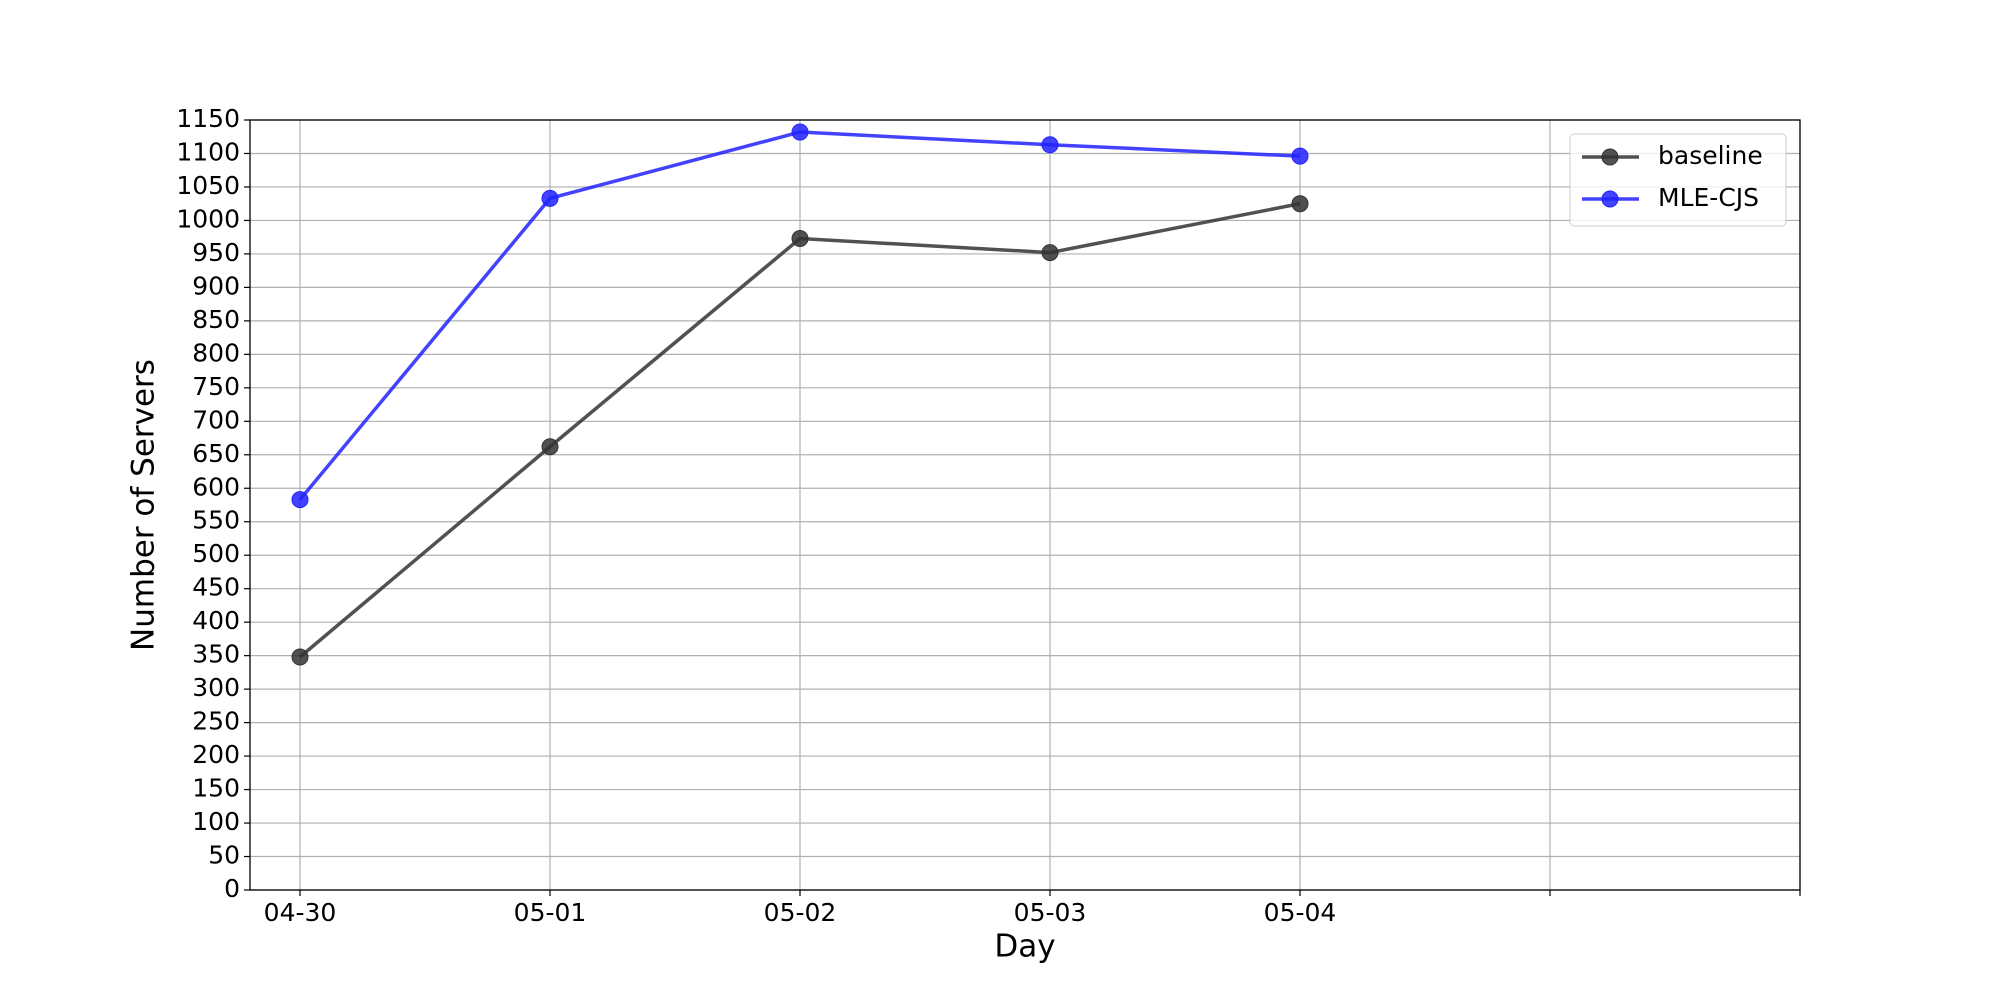  Describe the element at coordinates (208, 185) in the screenshot. I see `y-tick-label: 1050` at that location.